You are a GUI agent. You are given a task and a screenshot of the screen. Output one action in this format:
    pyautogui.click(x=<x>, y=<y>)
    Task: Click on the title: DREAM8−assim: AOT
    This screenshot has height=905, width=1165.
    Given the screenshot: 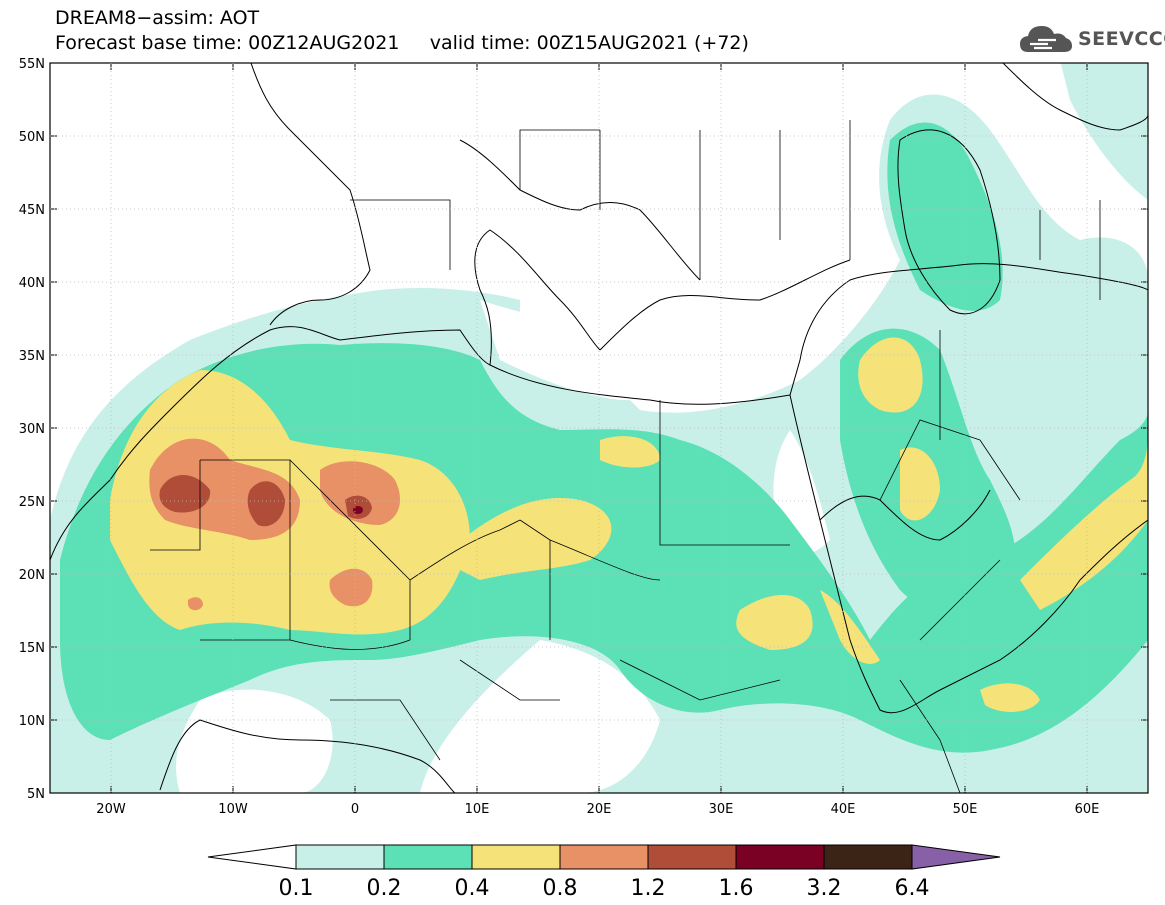 What is the action you would take?
    pyautogui.click(x=157, y=18)
    